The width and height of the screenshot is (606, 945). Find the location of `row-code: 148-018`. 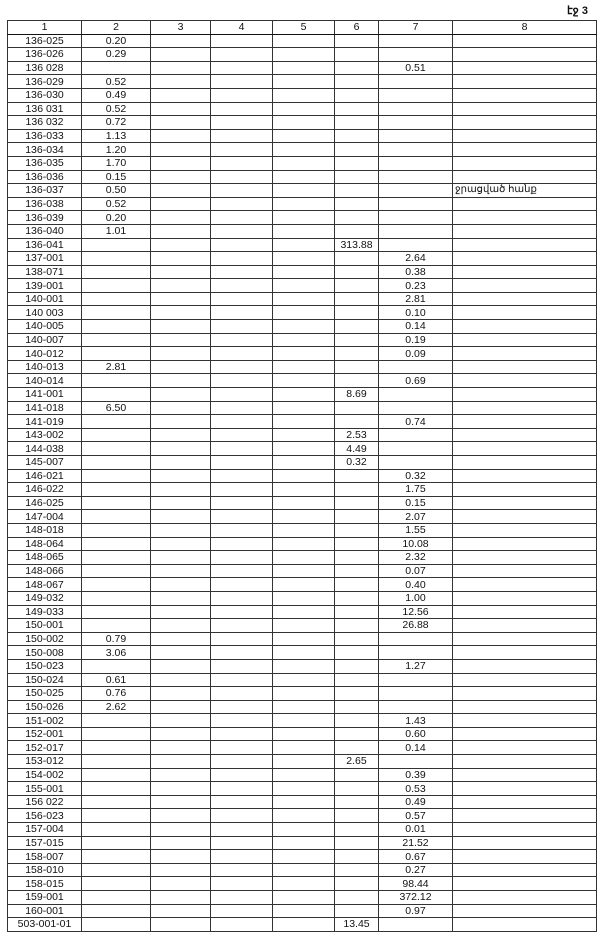

row-code: 148-018 is located at coordinates (44, 530).